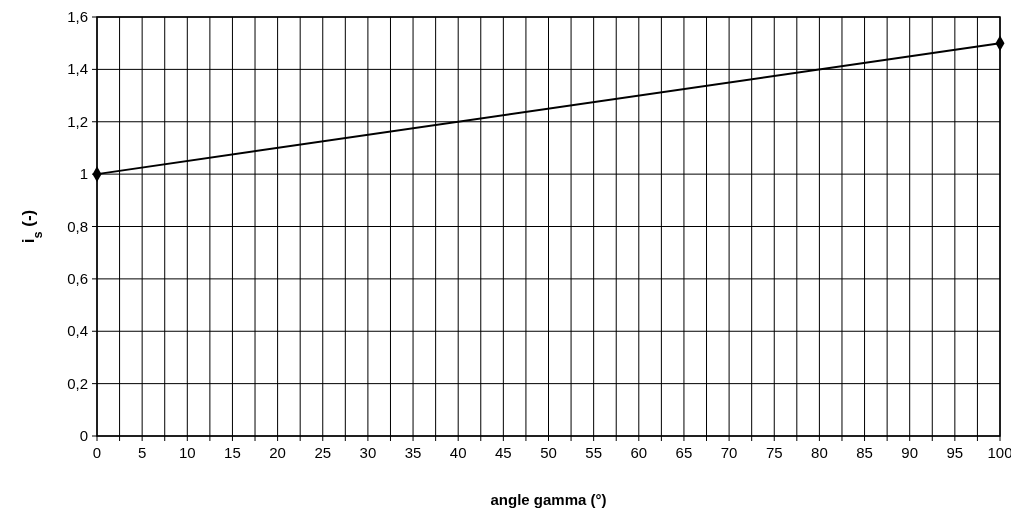 Image resolution: width=1011 pixels, height=517 pixels. What do you see at coordinates (83, 435) in the screenshot?
I see `y-tick-label: 0` at bounding box center [83, 435].